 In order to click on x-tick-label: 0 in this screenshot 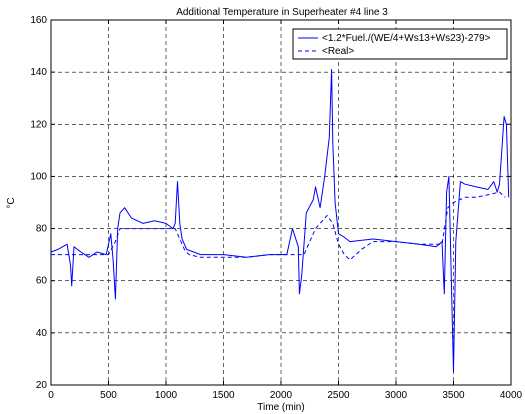, I will do `click(51, 395)`.